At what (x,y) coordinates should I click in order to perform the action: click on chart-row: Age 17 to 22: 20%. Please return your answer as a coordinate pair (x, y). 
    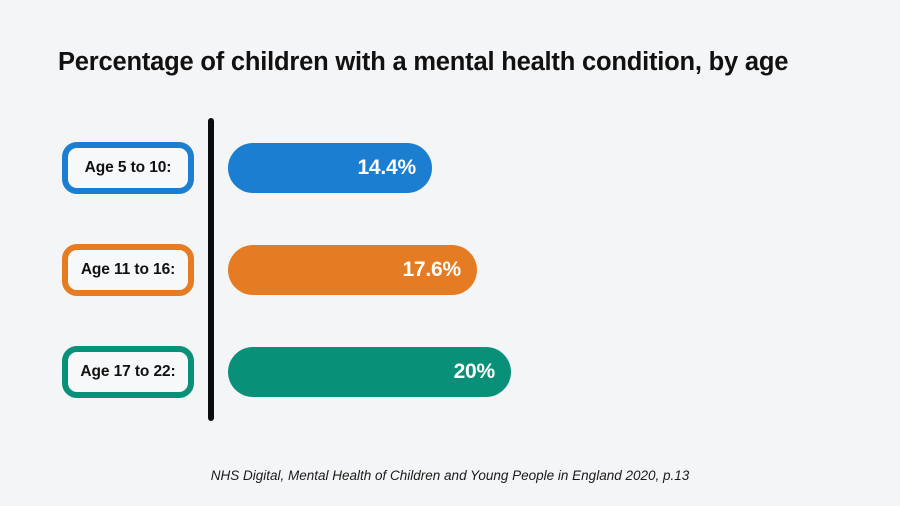
    Looking at the image, I should click on (450, 372).